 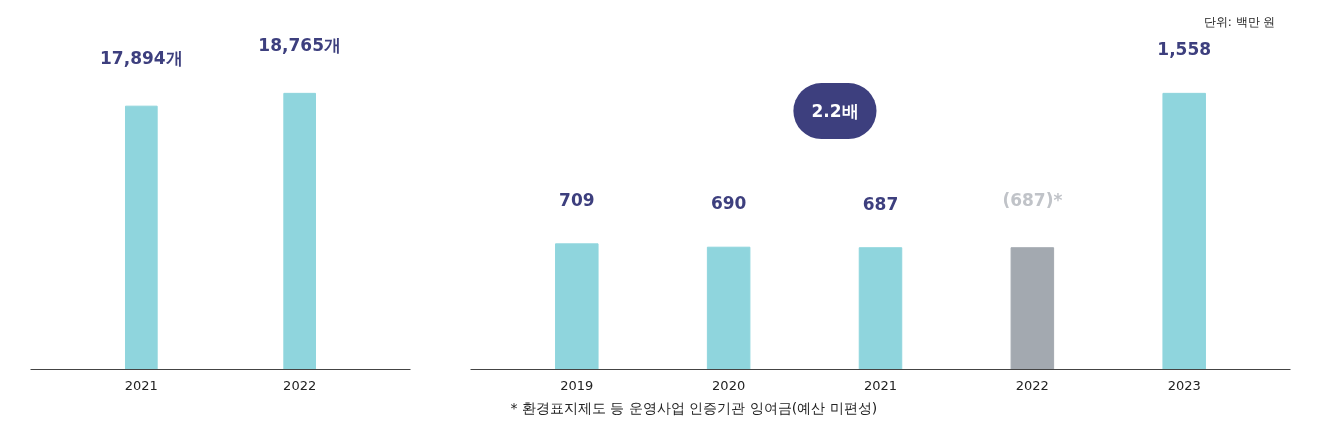 What do you see at coordinates (728, 203) in the screenshot?
I see `data-label: 690` at bounding box center [728, 203].